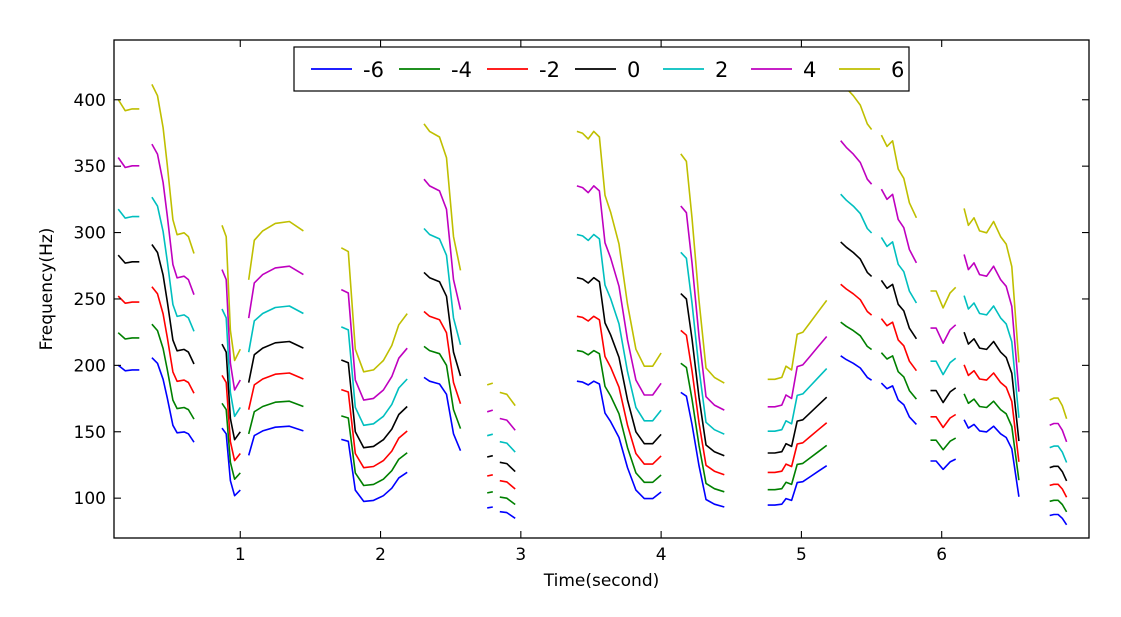 This screenshot has width=1121, height=617. What do you see at coordinates (90, 499) in the screenshot?
I see `y-tick-label: 100` at bounding box center [90, 499].